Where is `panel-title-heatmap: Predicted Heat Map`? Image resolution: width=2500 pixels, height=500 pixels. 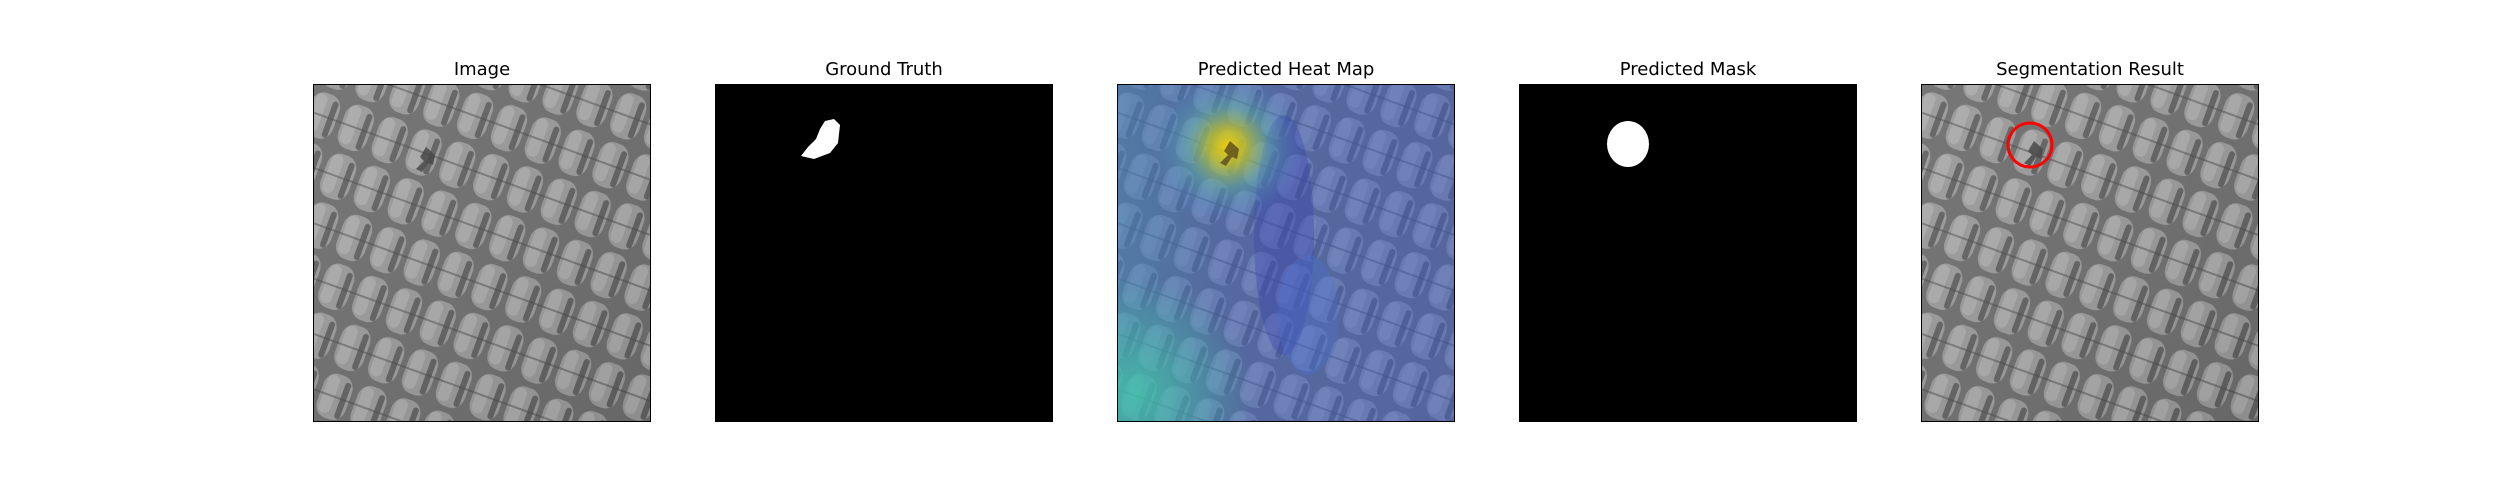
panel-title-heatmap: Predicted Heat Map is located at coordinates (1286, 69).